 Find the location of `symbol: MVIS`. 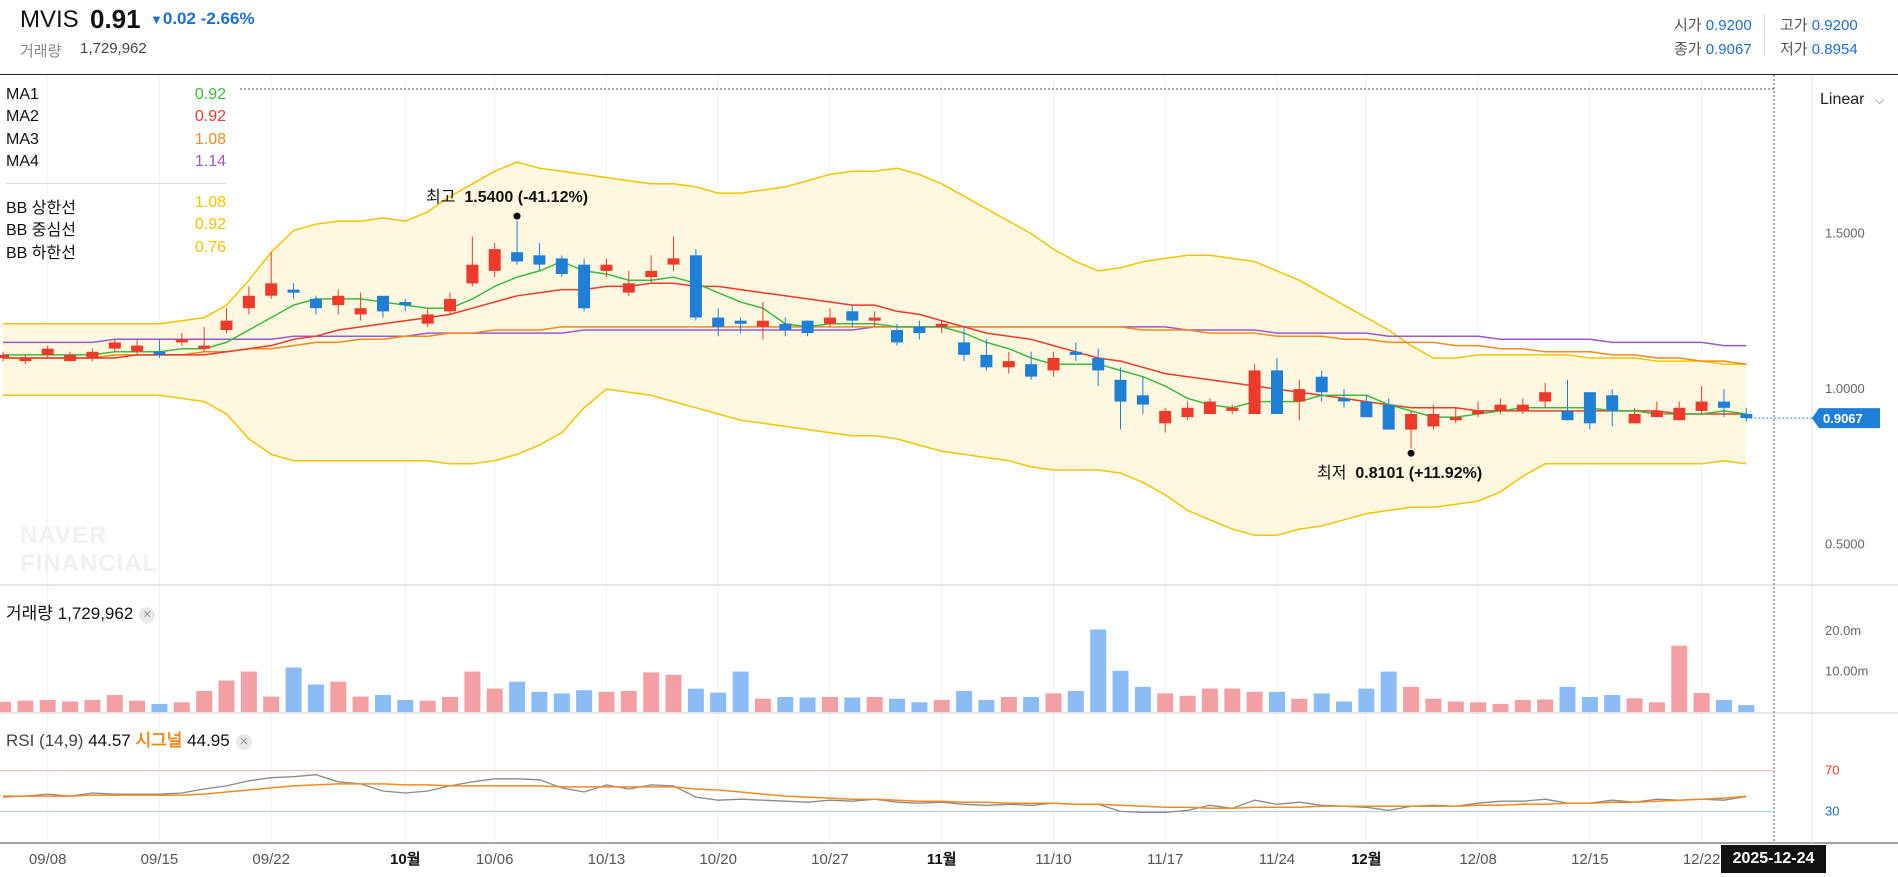

symbol: MVIS is located at coordinates (49, 19).